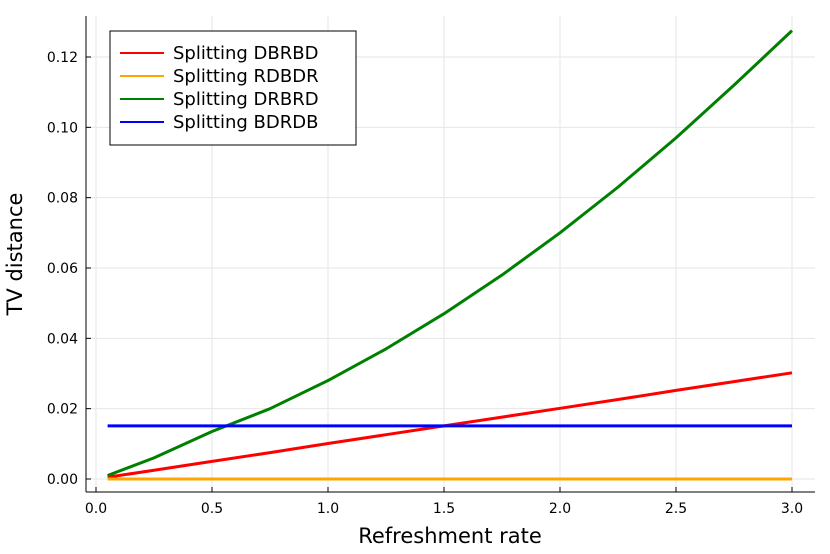 This screenshot has width=830, height=554. Describe the element at coordinates (62, 199) in the screenshot. I see `y-tick-label: 0.08` at that location.